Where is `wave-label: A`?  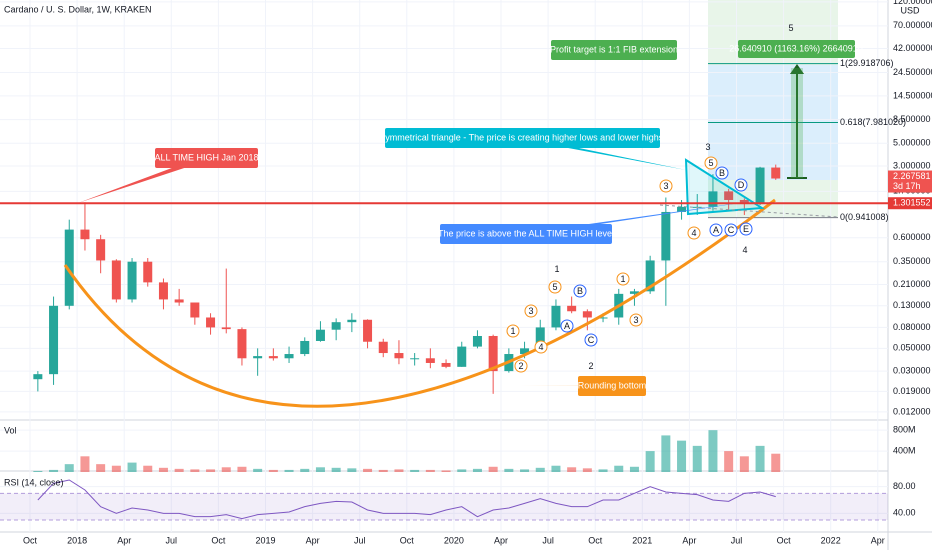 wave-label: A is located at coordinates (567, 326).